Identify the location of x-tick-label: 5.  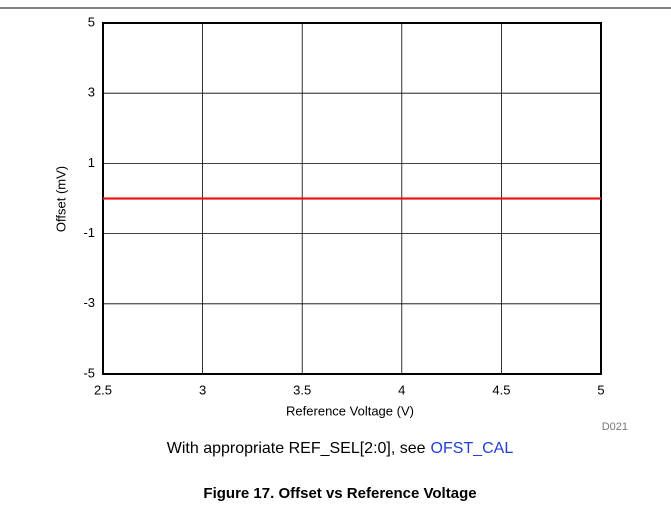
(600, 389).